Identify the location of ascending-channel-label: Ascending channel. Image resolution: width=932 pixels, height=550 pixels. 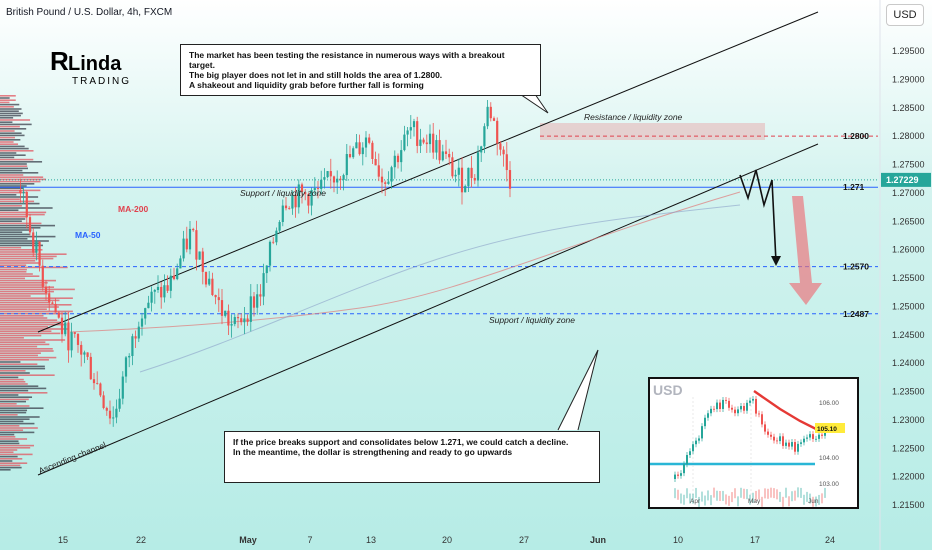
(72, 458).